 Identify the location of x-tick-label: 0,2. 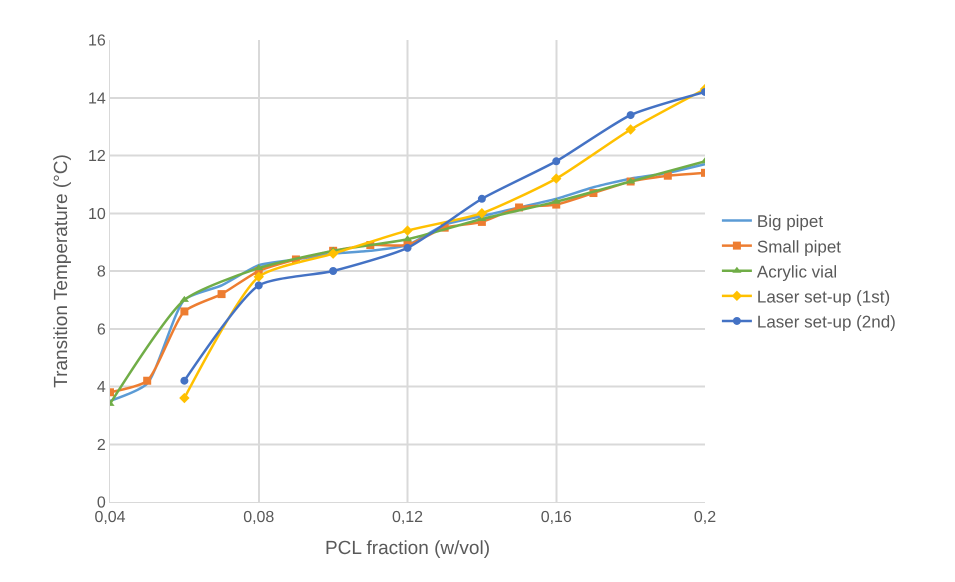
(705, 517).